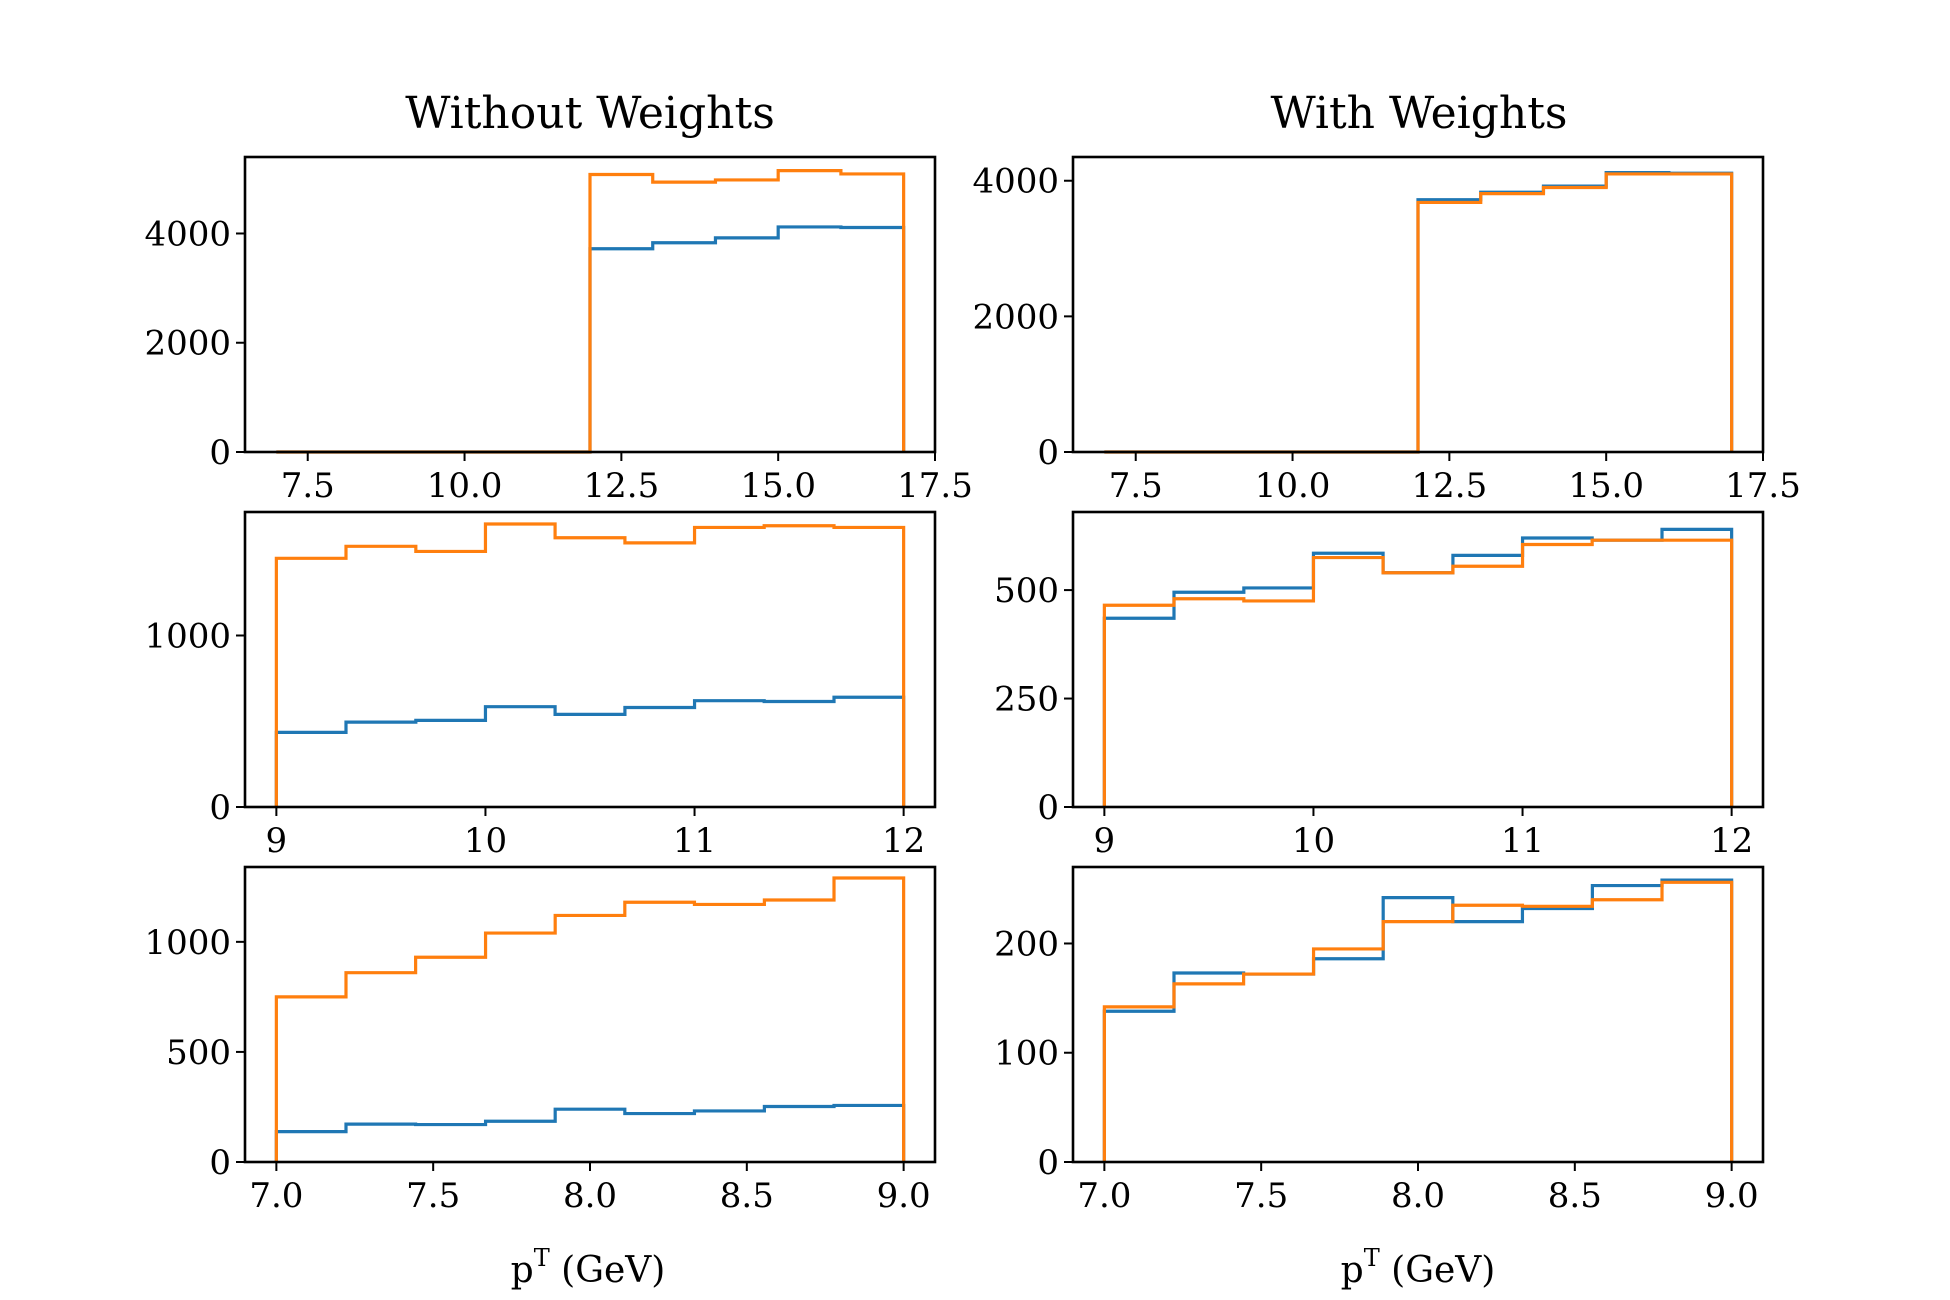 The image size is (1950, 1300). I want to click on title-without-weights: Without Weights, so click(590, 113).